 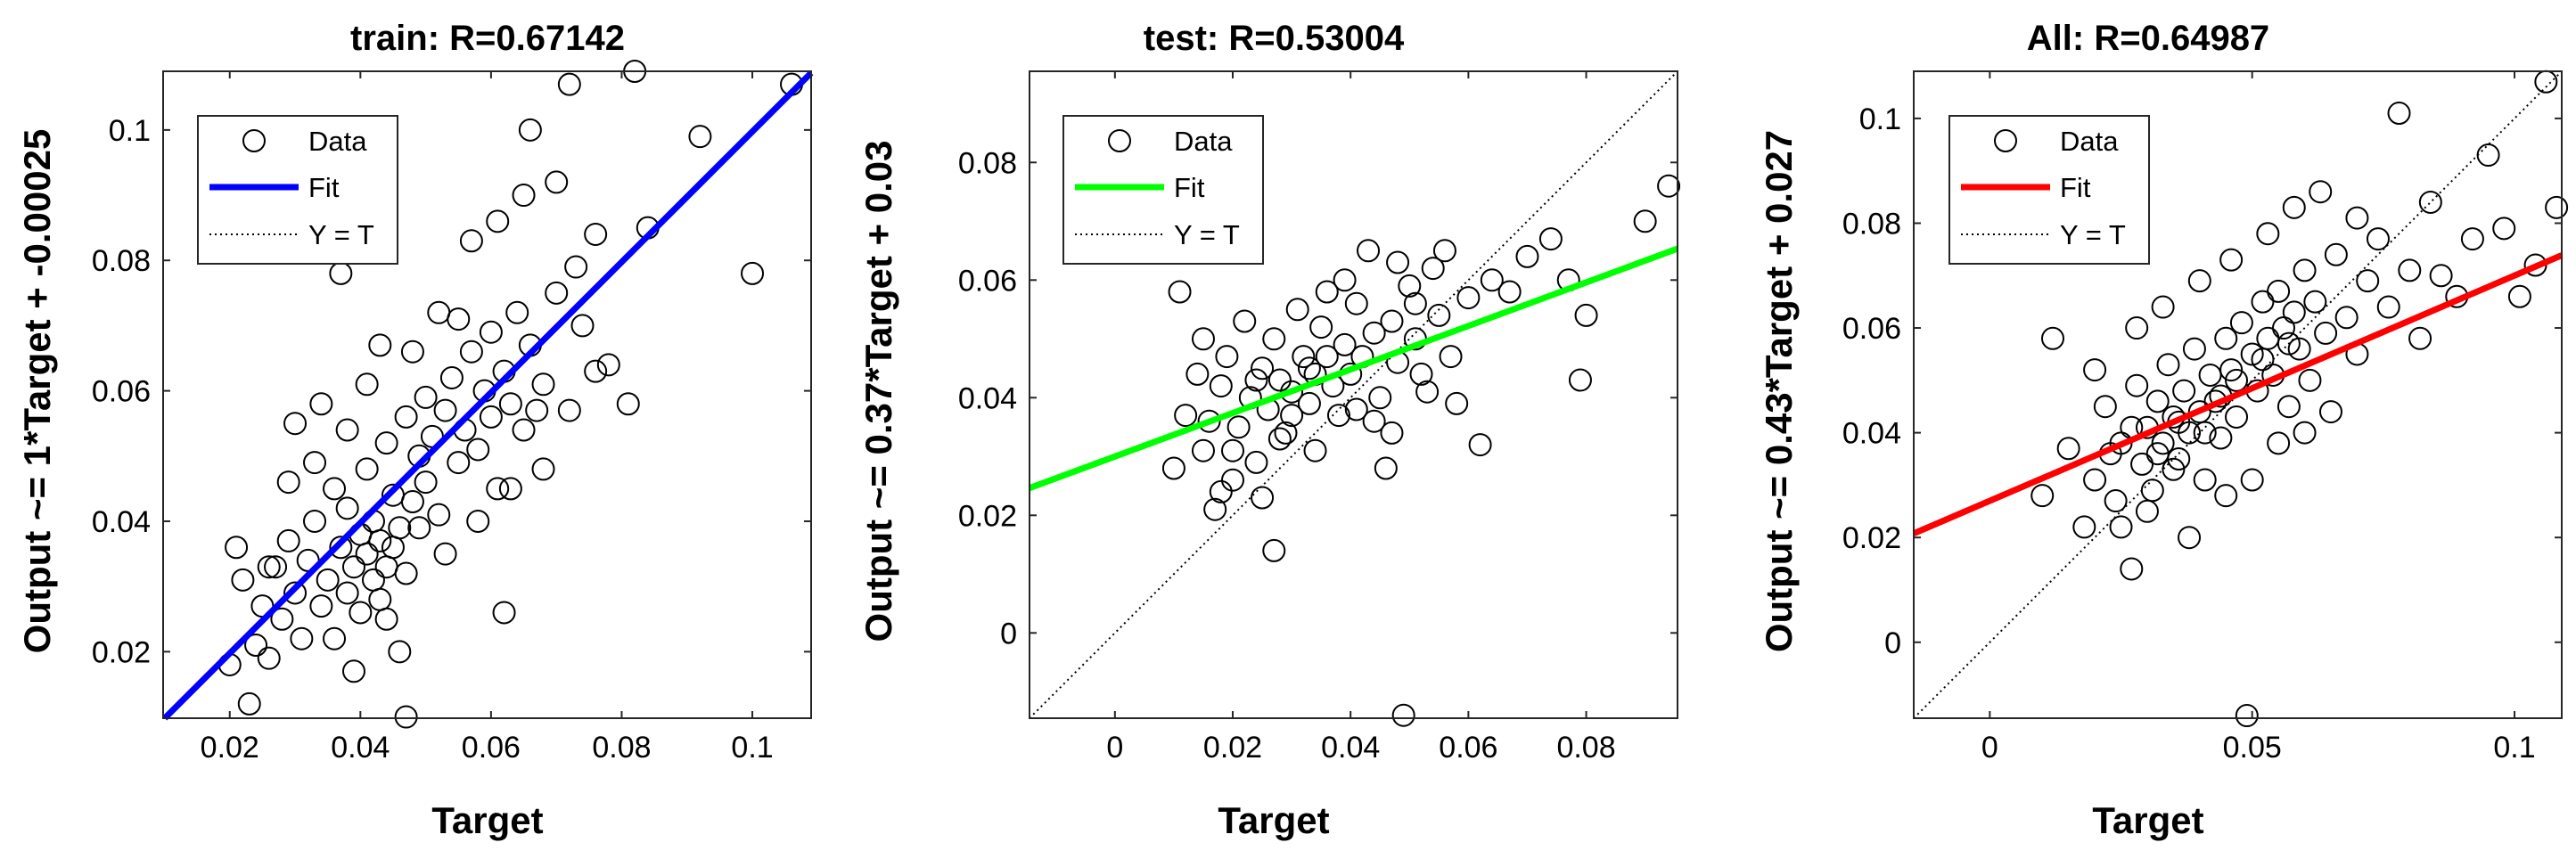 What do you see at coordinates (878, 392) in the screenshot?
I see `y-axis-label: Output ~= 0.37*Target + 0.03` at bounding box center [878, 392].